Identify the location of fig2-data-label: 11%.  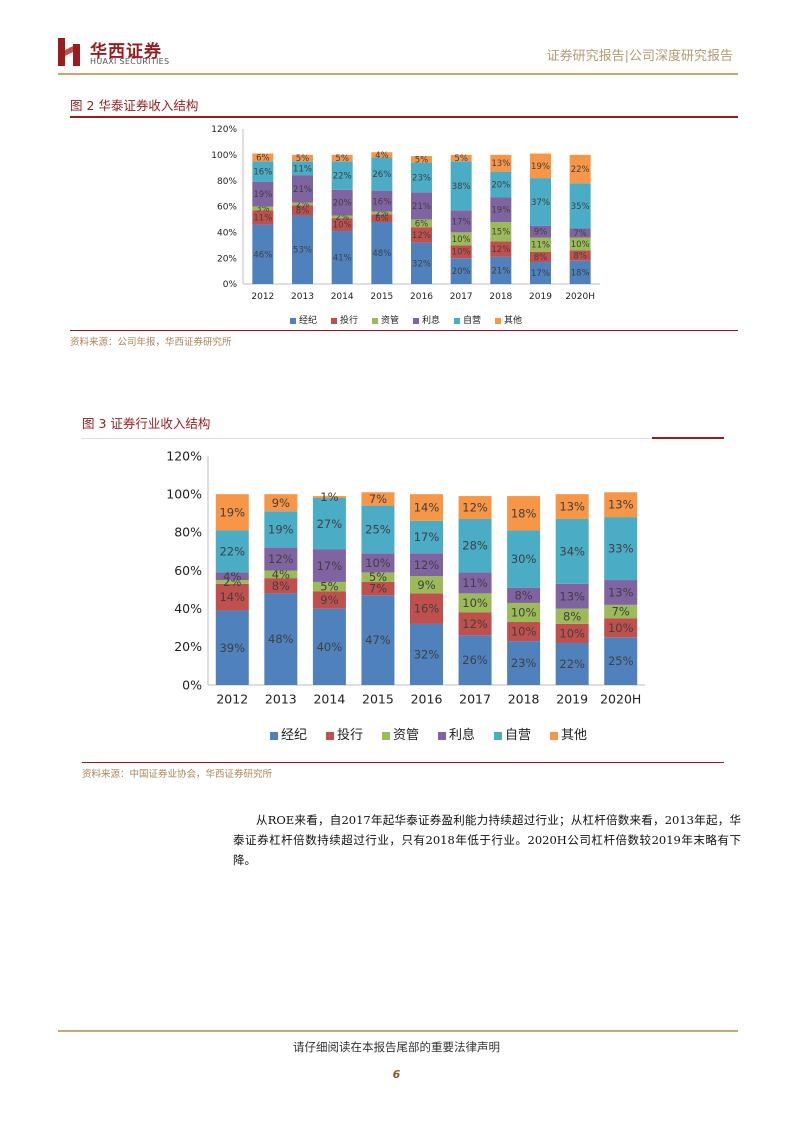
(540, 246).